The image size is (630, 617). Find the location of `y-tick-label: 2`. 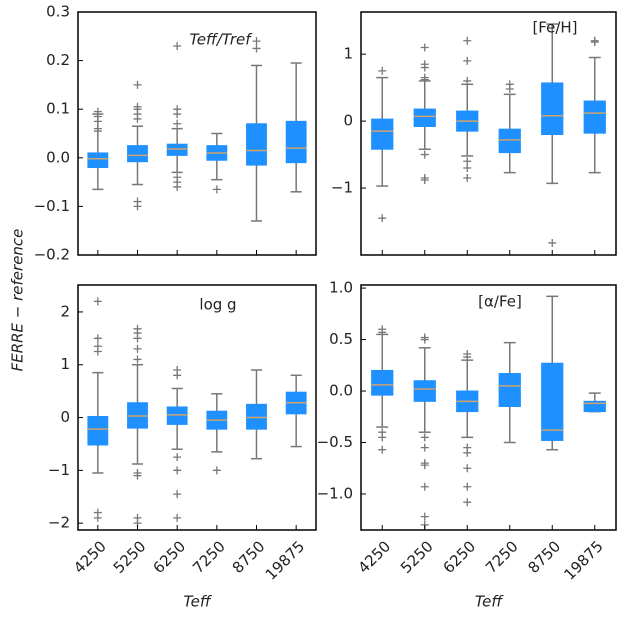

y-tick-label: 2 is located at coordinates (65, 311).